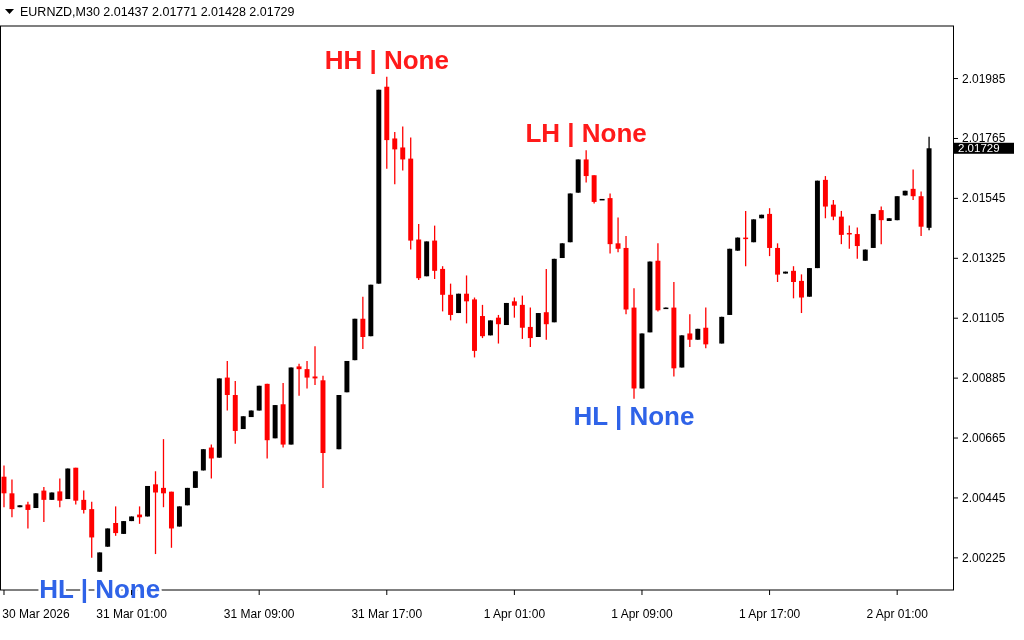  What do you see at coordinates (984, 78) in the screenshot?
I see `y-tick-label: 2.01985` at bounding box center [984, 78].